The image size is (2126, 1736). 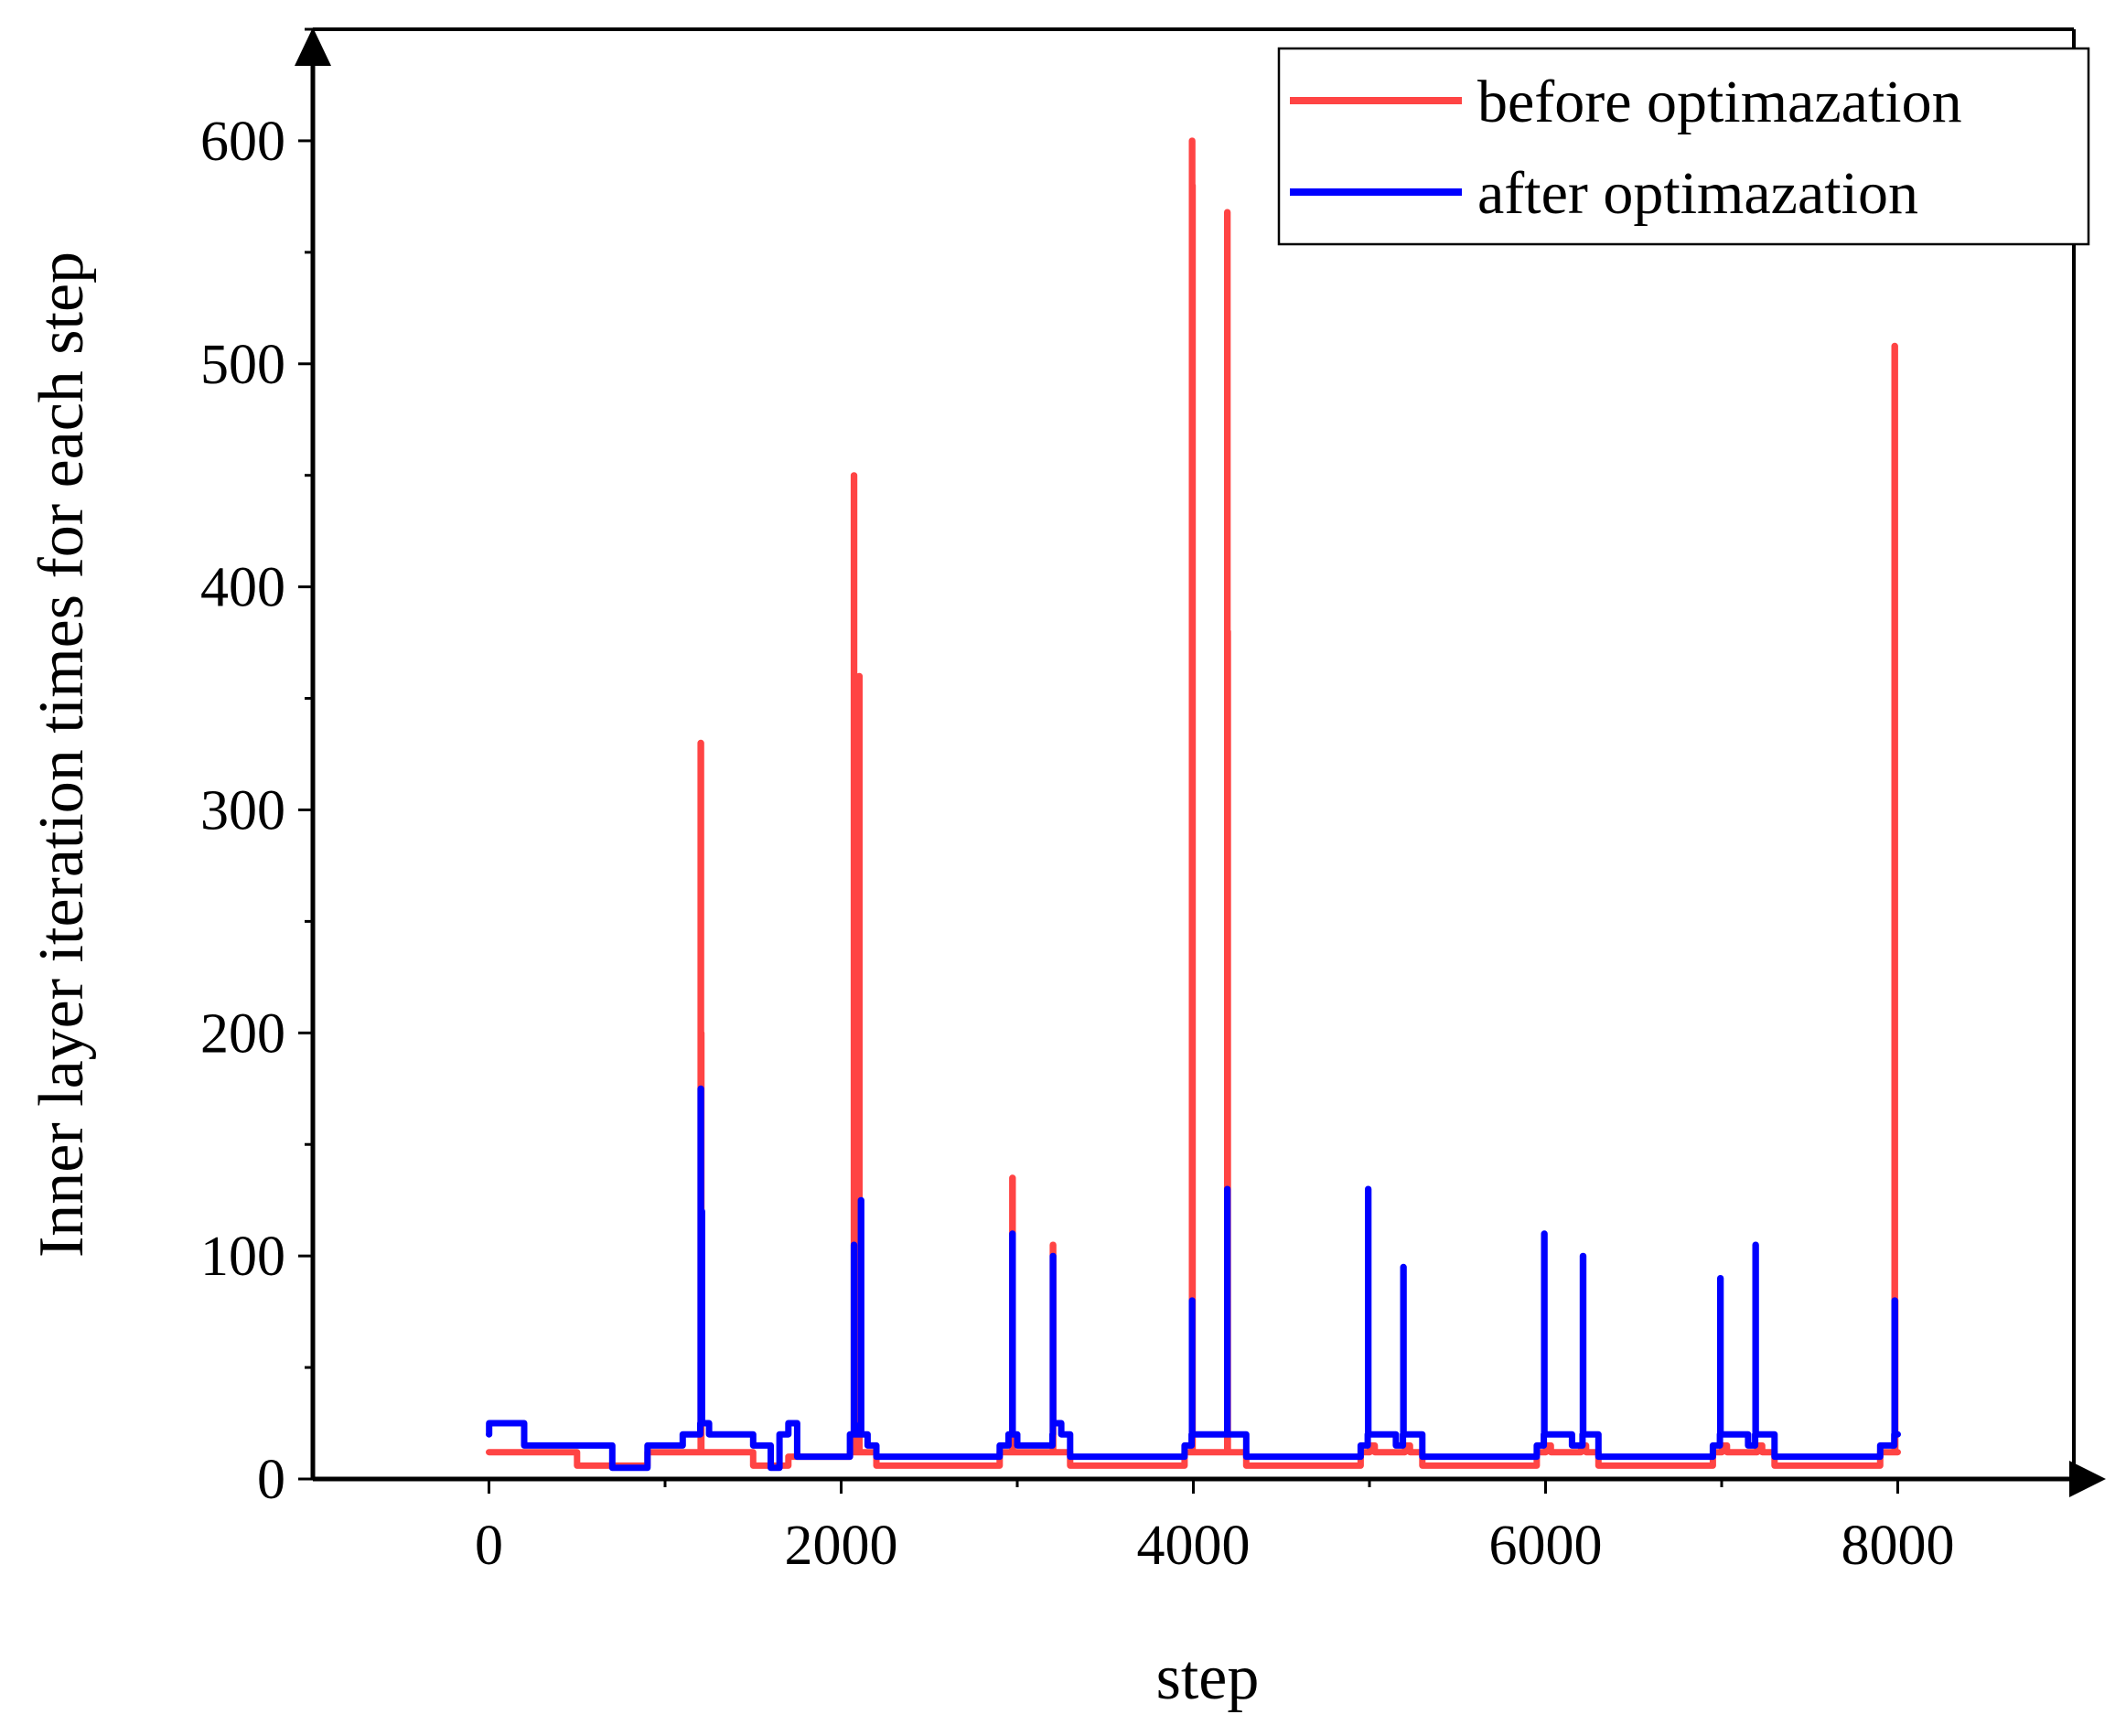 What do you see at coordinates (841, 1546) in the screenshot?
I see `x-tick-label: 2000` at bounding box center [841, 1546].